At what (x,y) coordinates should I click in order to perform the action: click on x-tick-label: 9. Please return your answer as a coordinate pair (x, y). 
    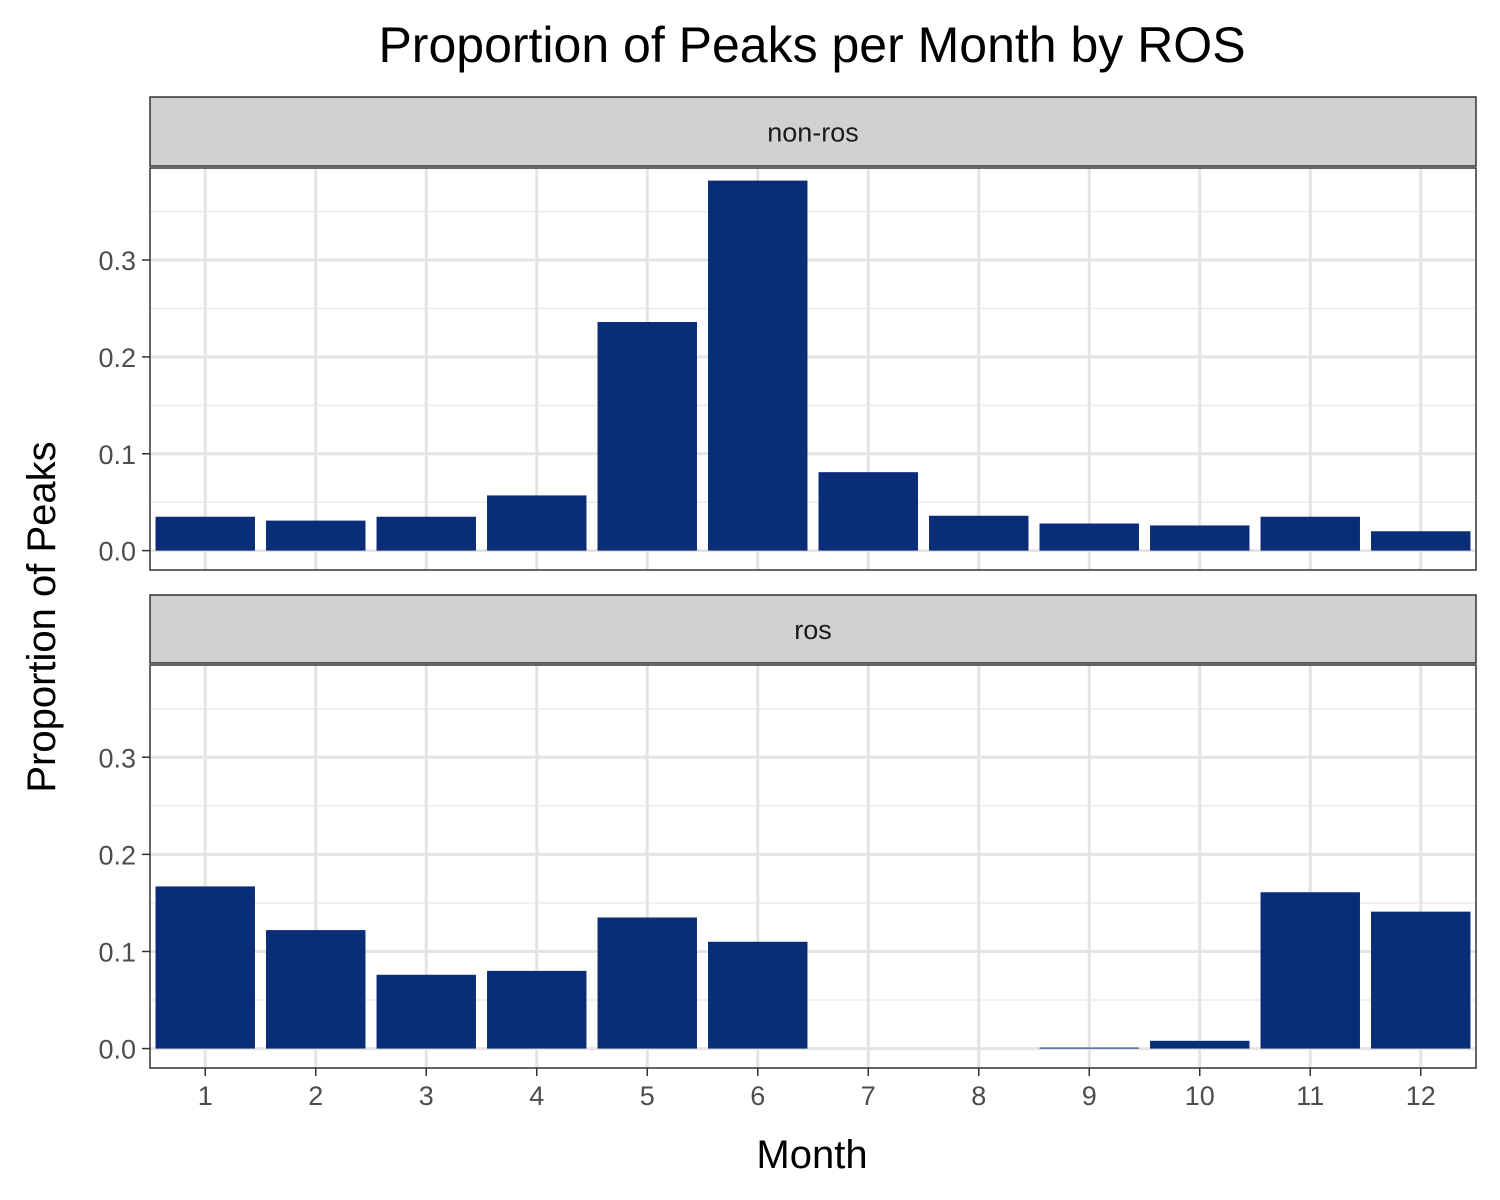
    Looking at the image, I should click on (1089, 1096).